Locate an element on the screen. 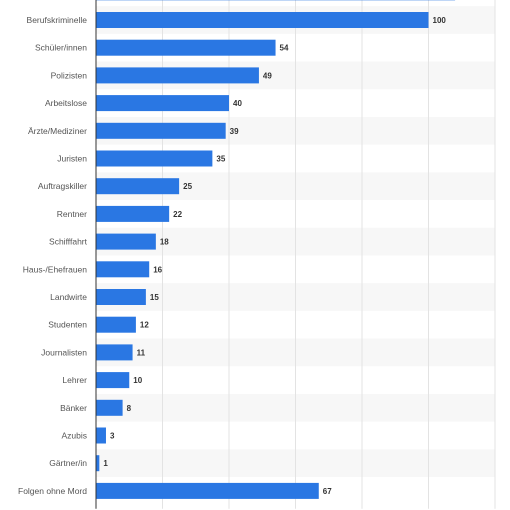  category-label: Ärzte/Mediziner is located at coordinates (57, 131).